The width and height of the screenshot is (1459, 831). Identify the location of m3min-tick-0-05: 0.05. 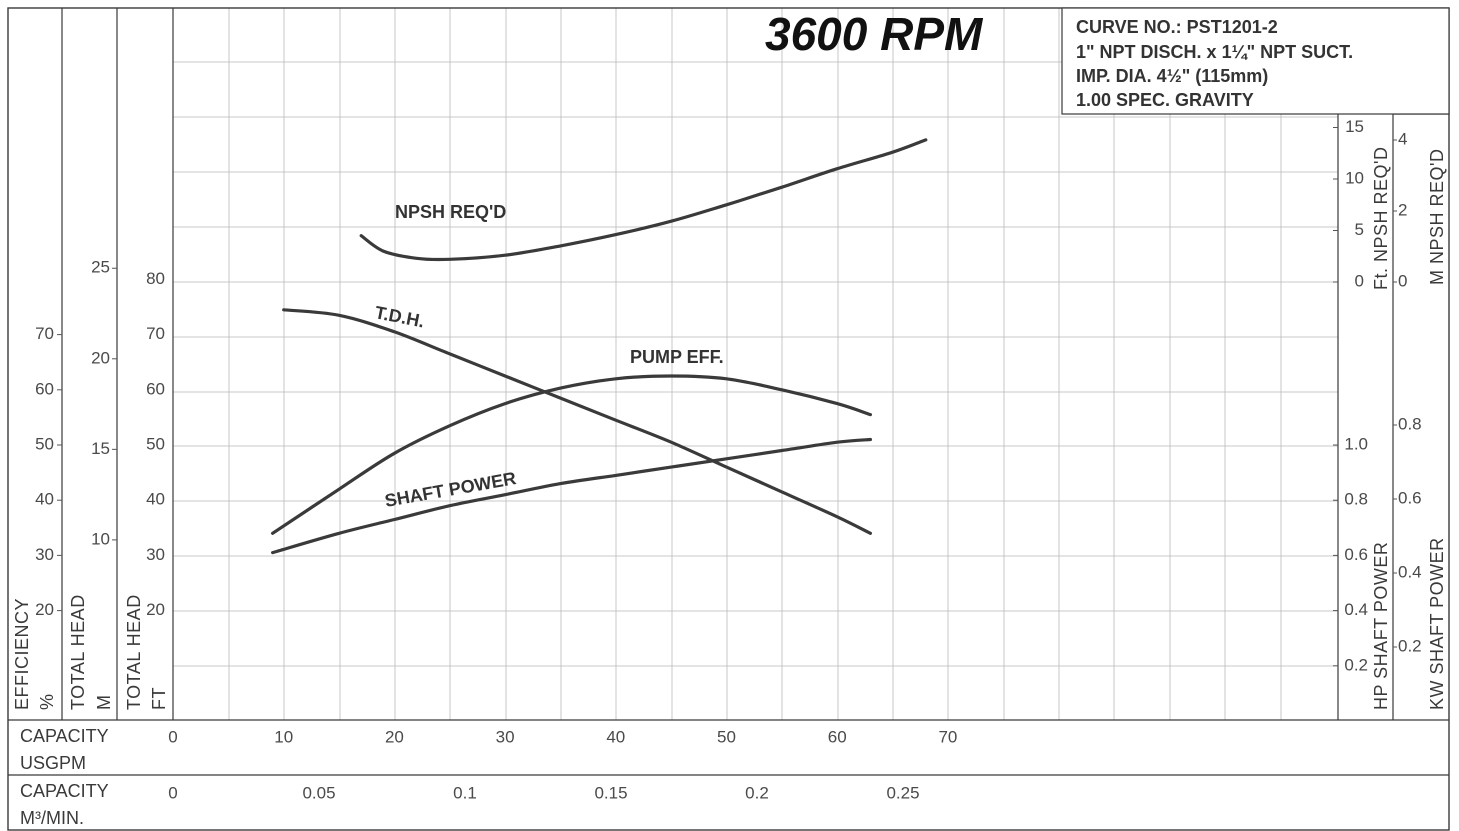
(318, 792).